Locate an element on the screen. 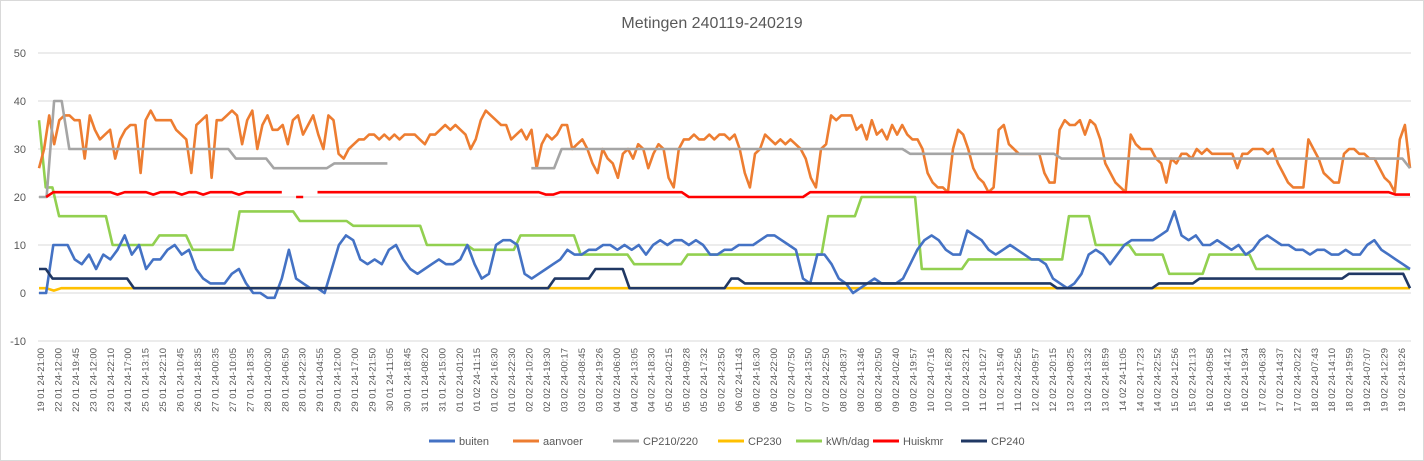  x-tick-label: 13 02 24-18:59 is located at coordinates (1105, 380).